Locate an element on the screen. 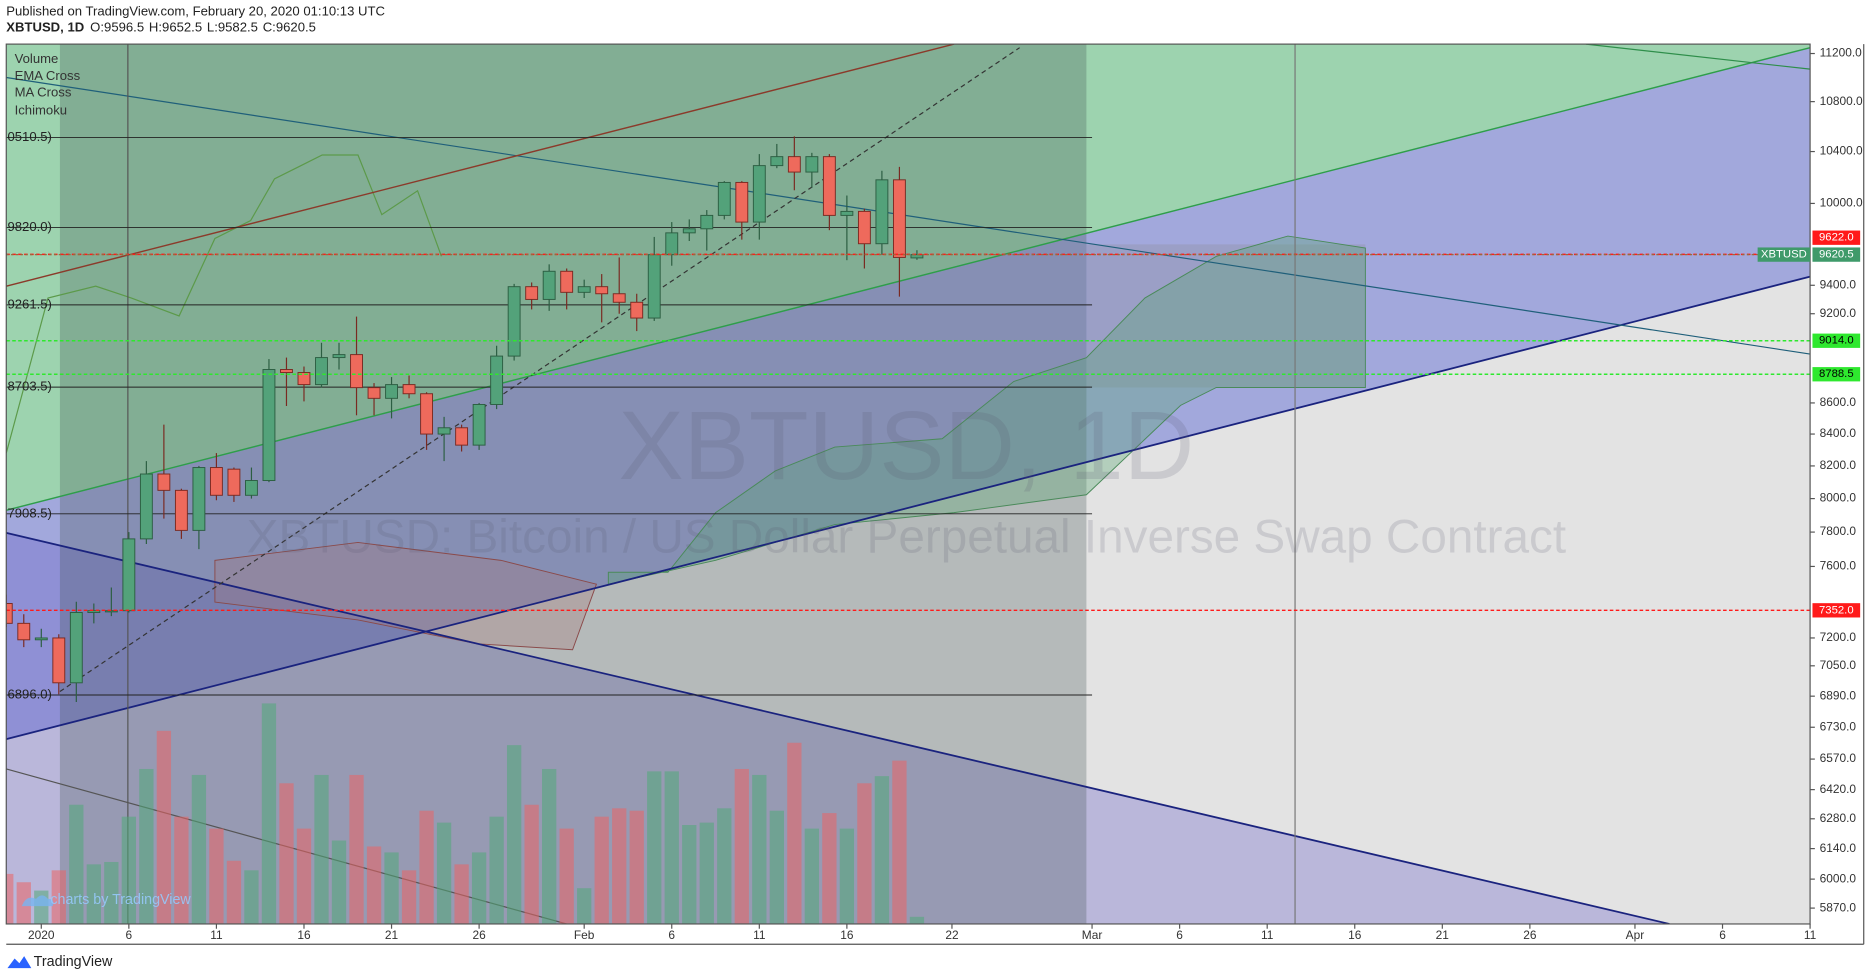 This screenshot has width=1870, height=980. price-tag-label: 9622.0 is located at coordinates (1836, 238).